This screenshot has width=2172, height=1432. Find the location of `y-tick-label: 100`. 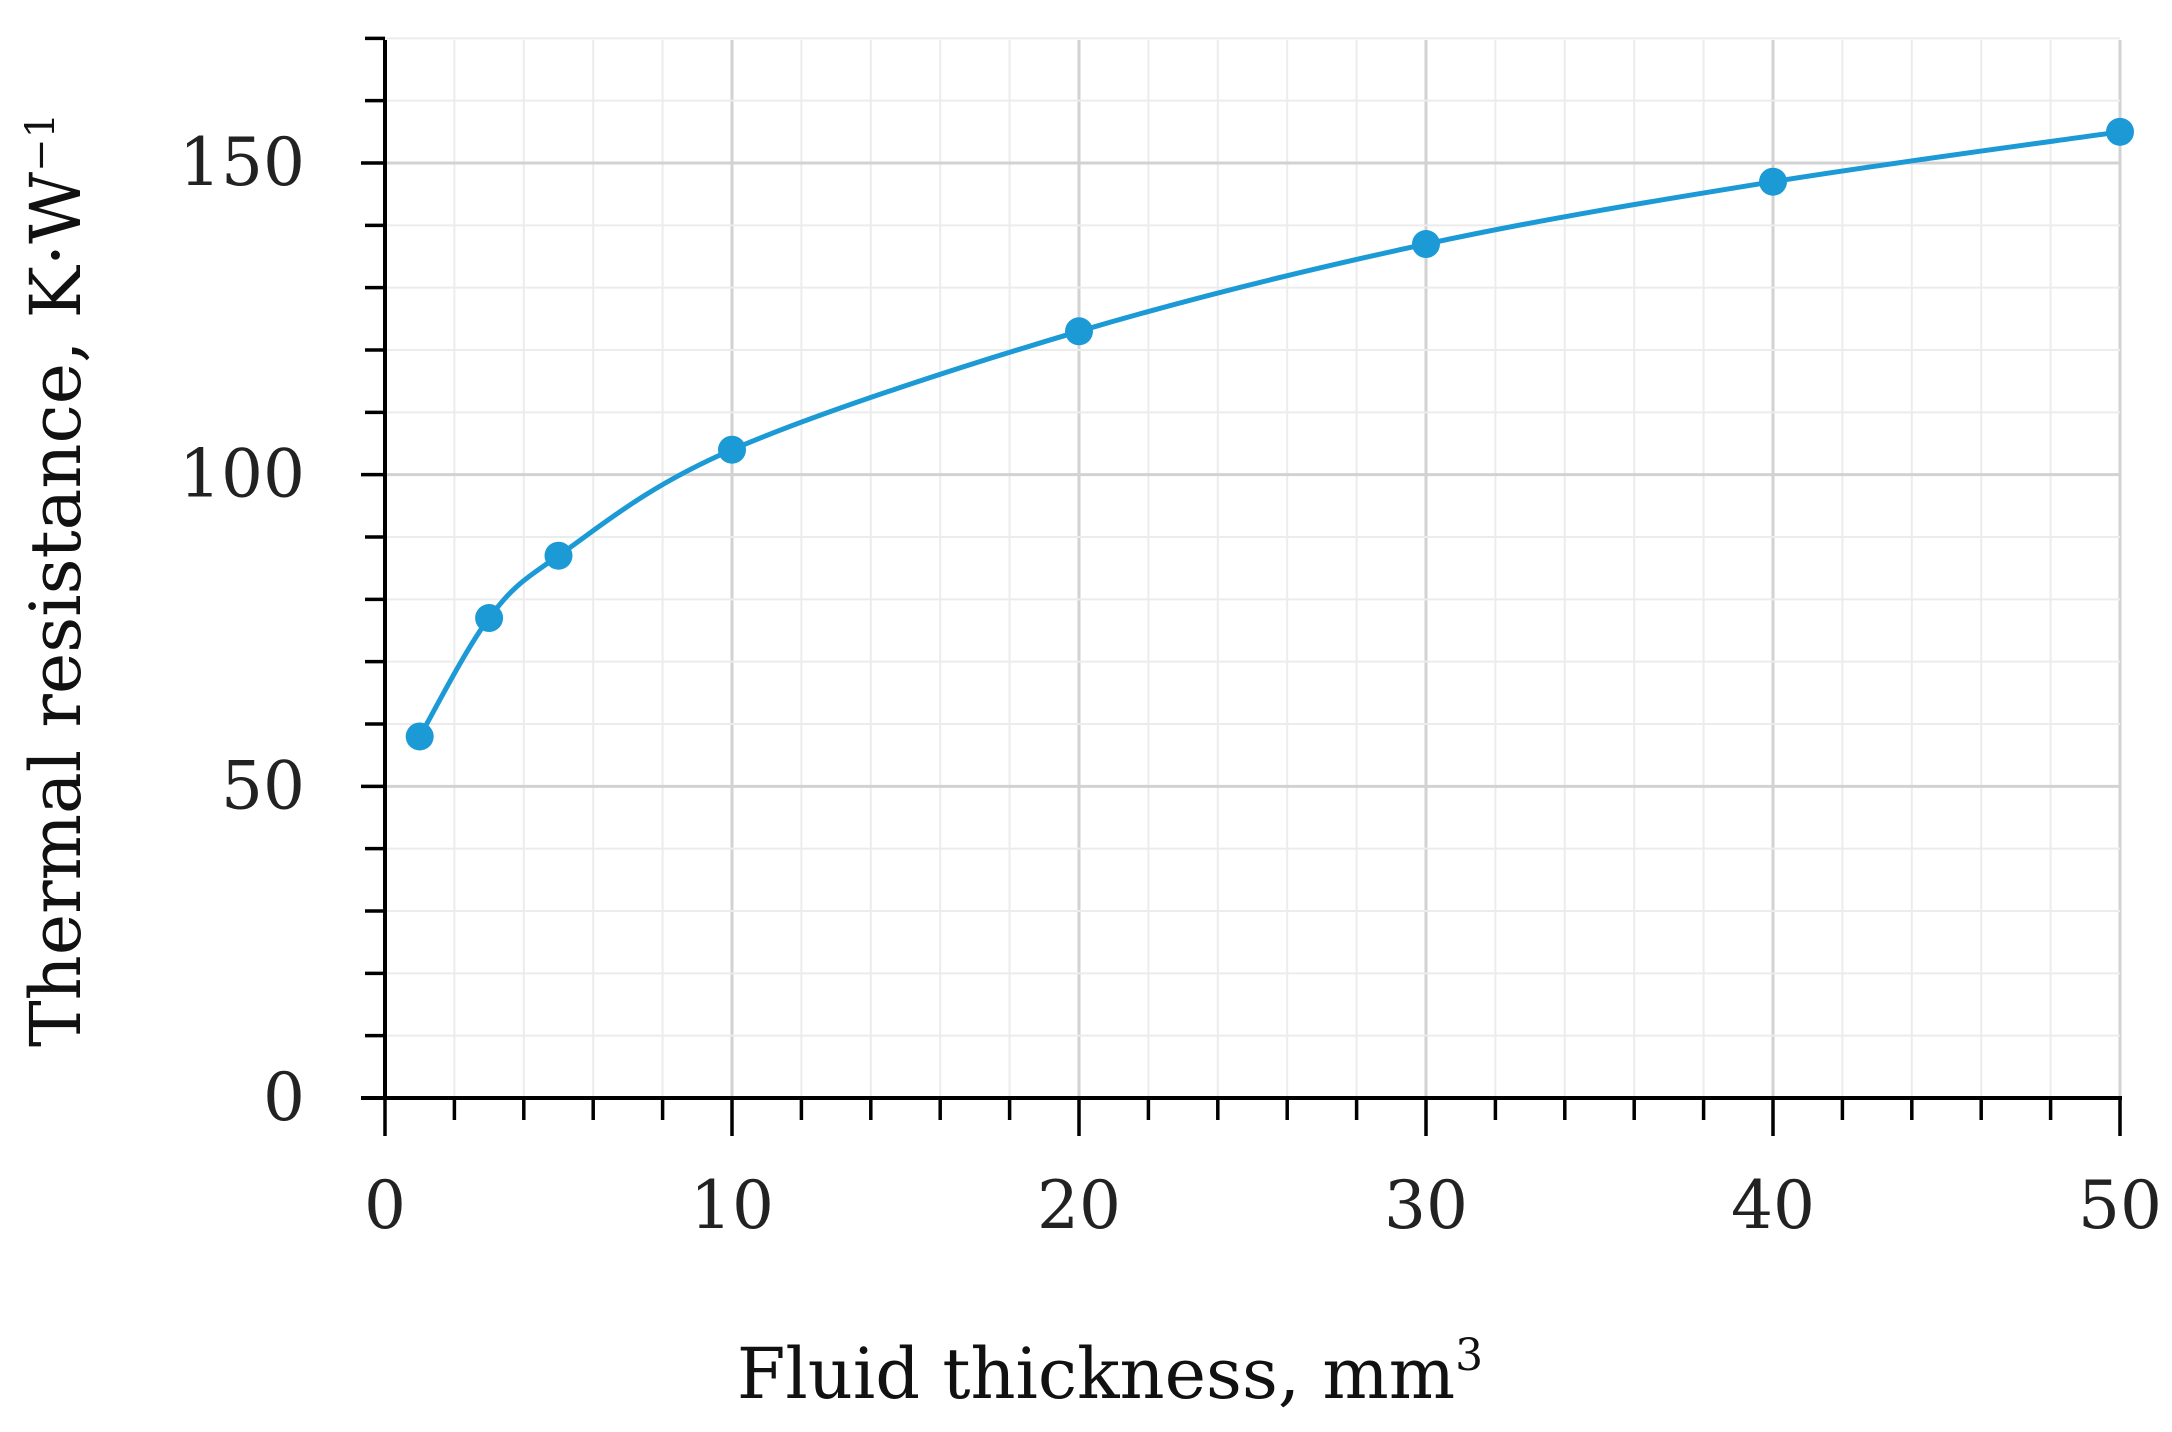

y-tick-label: 100 is located at coordinates (242, 474).